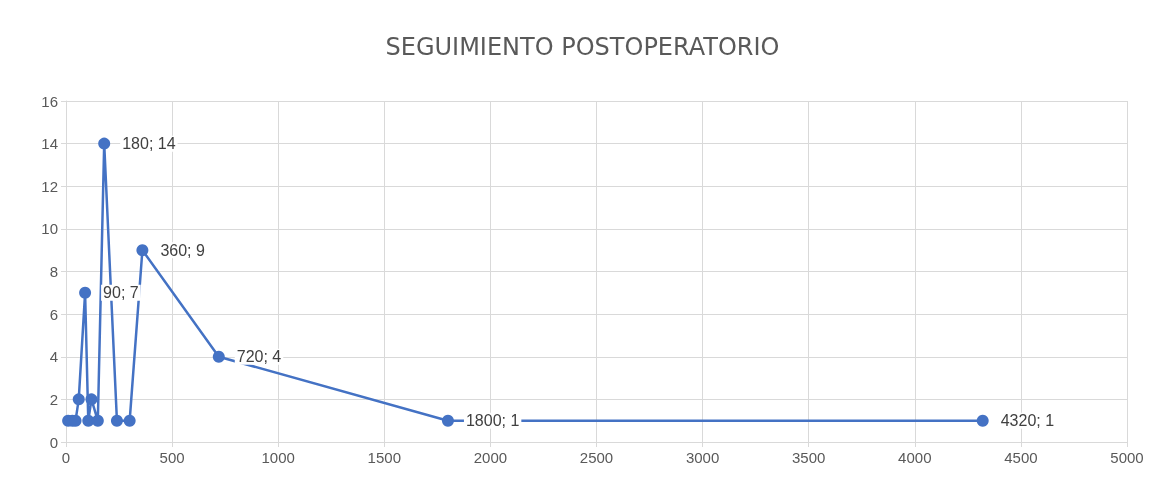 Image resolution: width=1165 pixels, height=495 pixels. What do you see at coordinates (121, 293) in the screenshot?
I see `data-label: 90; 7` at bounding box center [121, 293].